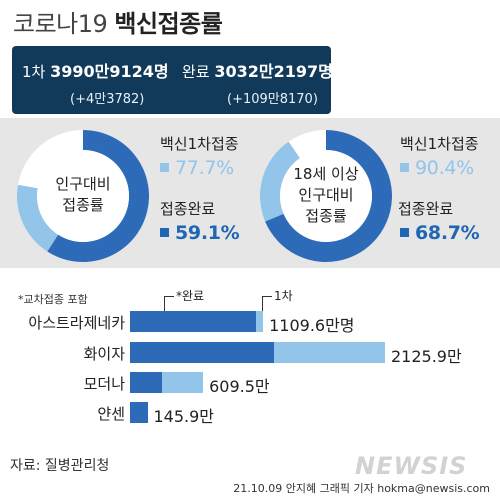  What do you see at coordinates (411, 466) in the screenshot?
I see `newsis-watermark: NEWSIS` at bounding box center [411, 466].